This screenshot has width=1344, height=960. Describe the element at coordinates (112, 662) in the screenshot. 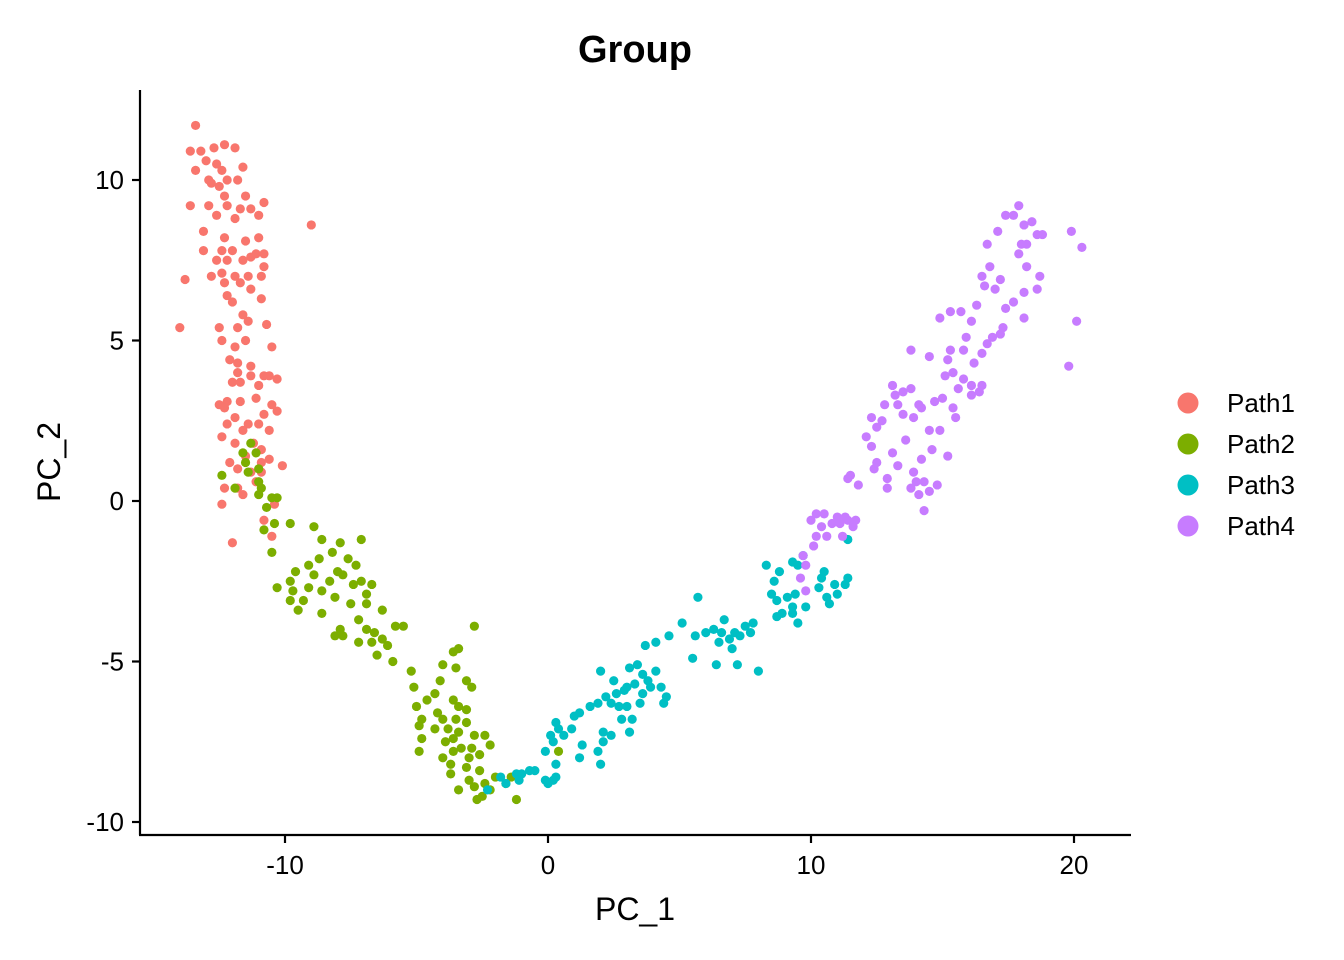

I see `y-tick-label: -5` at that location.